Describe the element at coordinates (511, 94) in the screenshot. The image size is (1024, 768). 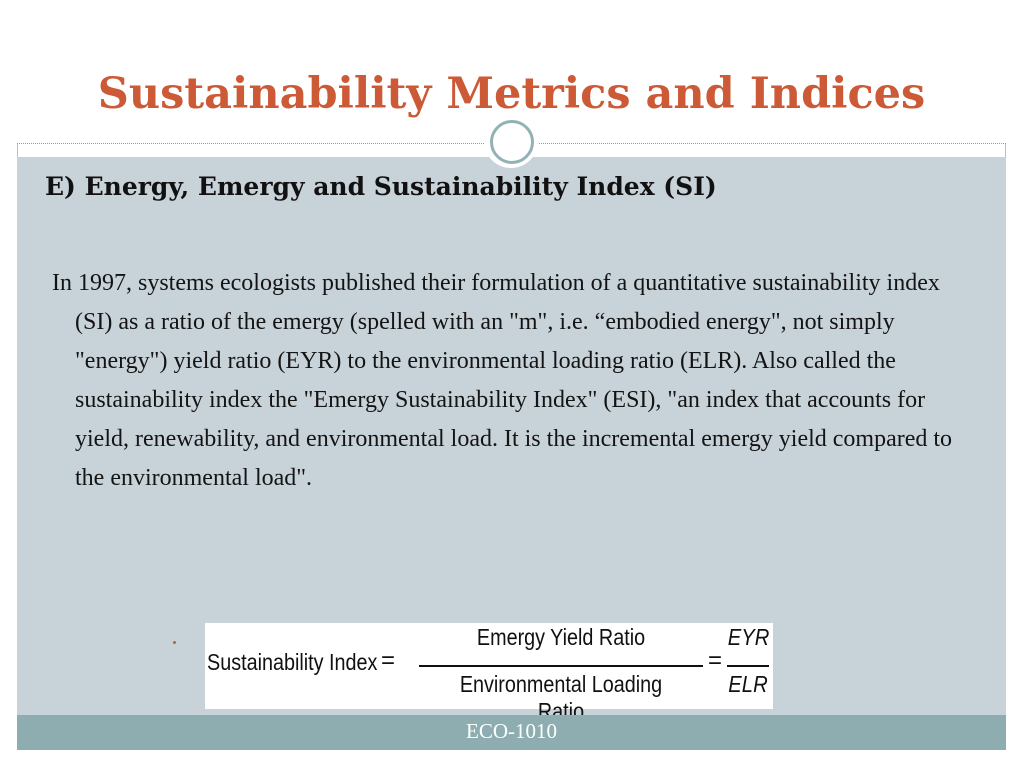
I see `slide-title: Sustainability Metrics and Indices` at that location.